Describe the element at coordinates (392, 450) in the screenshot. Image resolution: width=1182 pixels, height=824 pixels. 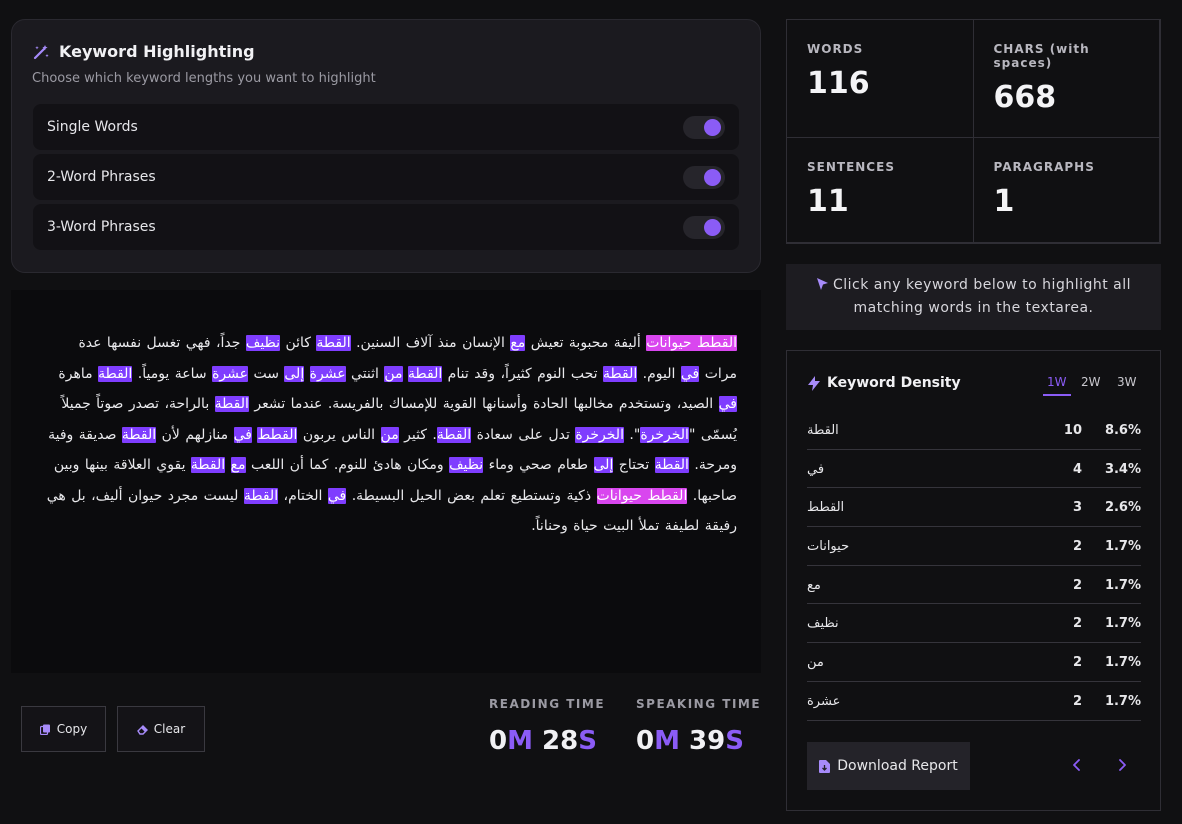
I see `text-segment: صديقة وفية ومرحة.` at that location.